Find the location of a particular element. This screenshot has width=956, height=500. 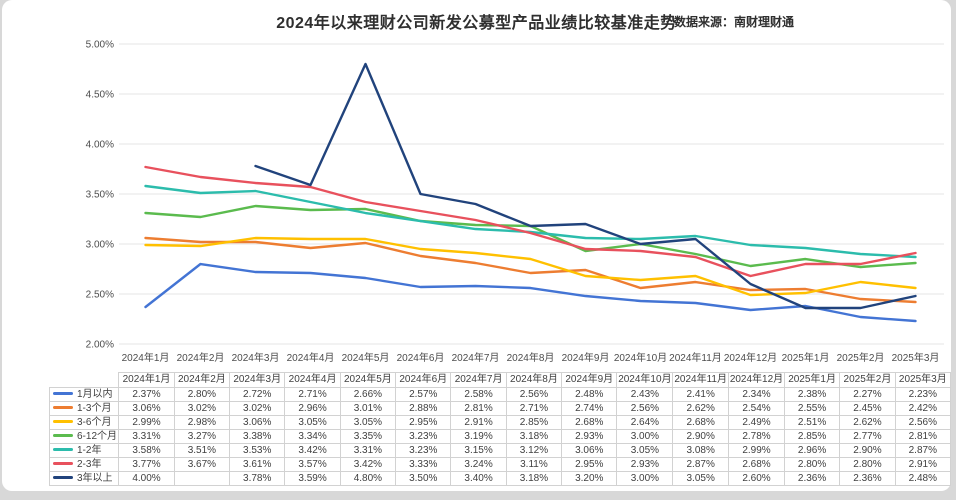

table-value-cell: 2.57% is located at coordinates (423, 394).